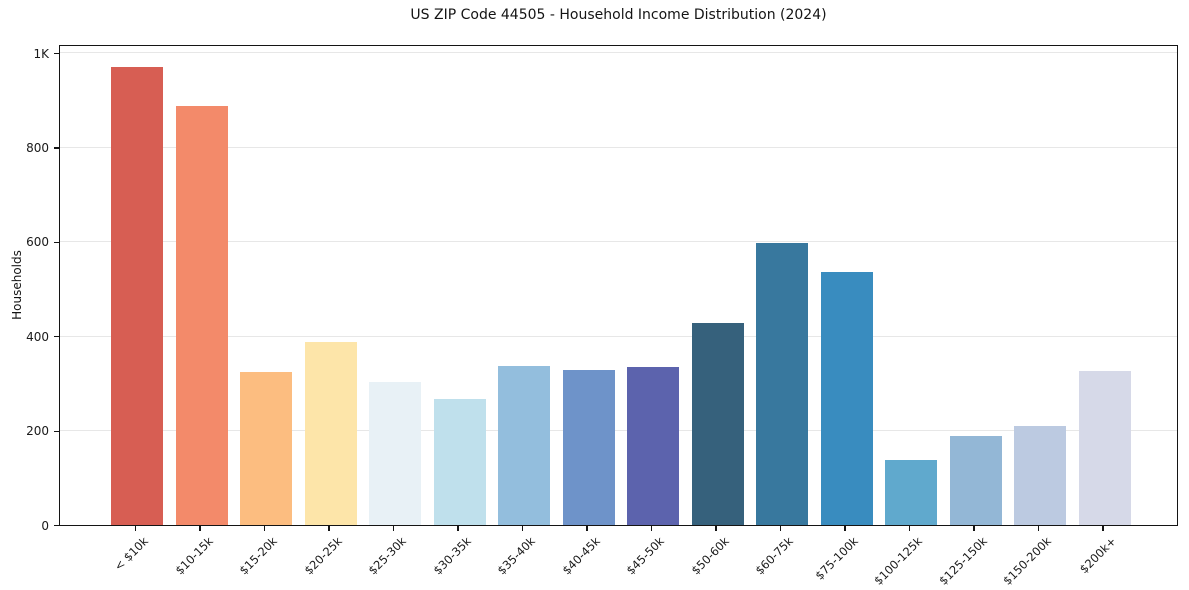 This screenshot has width=1189, height=590. Describe the element at coordinates (329, 528) in the screenshot. I see `x-tick-mark-$20-25k` at that location.